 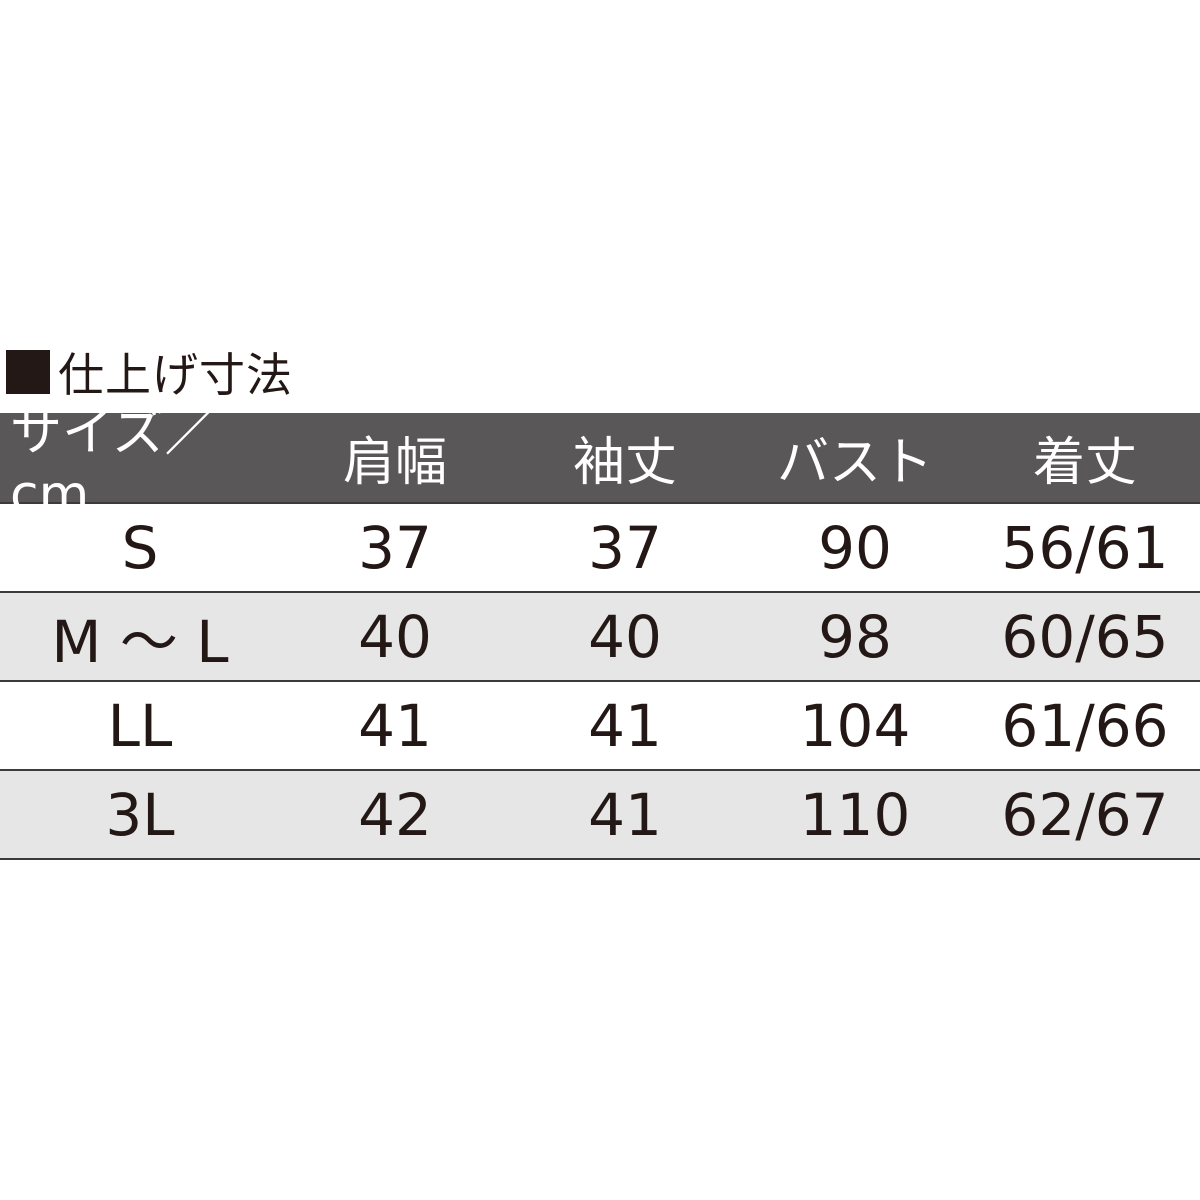 What do you see at coordinates (855, 636) in the screenshot?
I see `table-cell: 98` at bounding box center [855, 636].